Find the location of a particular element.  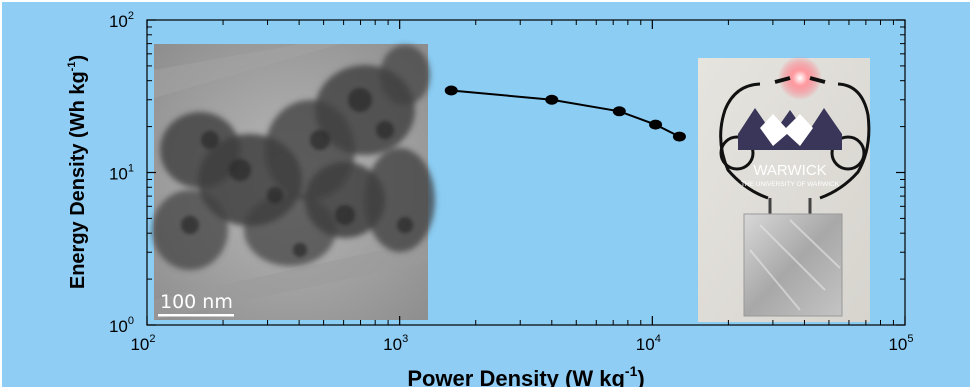

y-axis-title: Energy Density (Wh kg-1) is located at coordinates (77, 172).